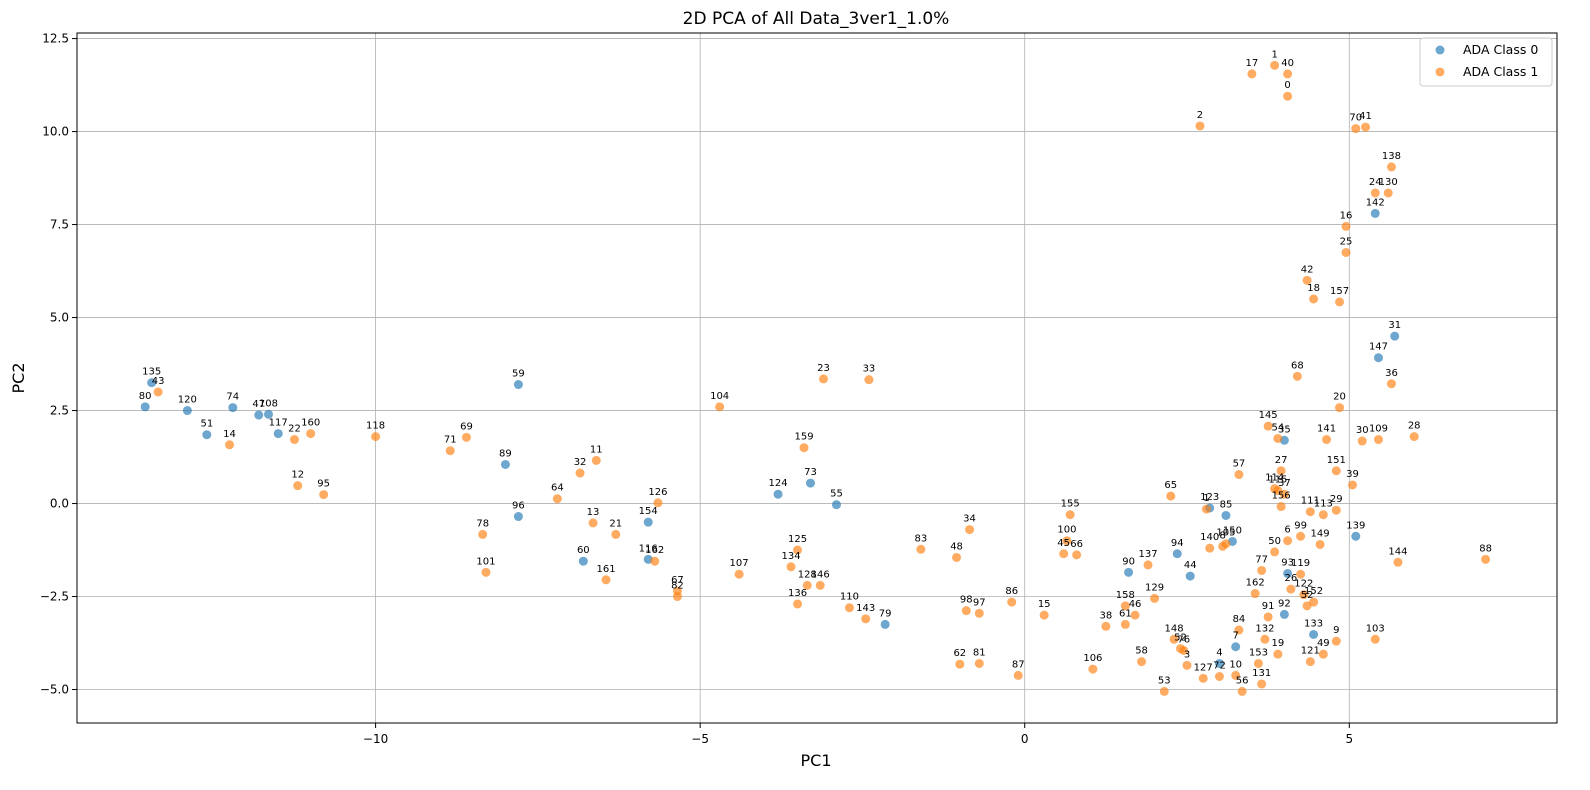  What do you see at coordinates (55, 39) in the screenshot?
I see `y-tick-label: 12.5` at bounding box center [55, 39].